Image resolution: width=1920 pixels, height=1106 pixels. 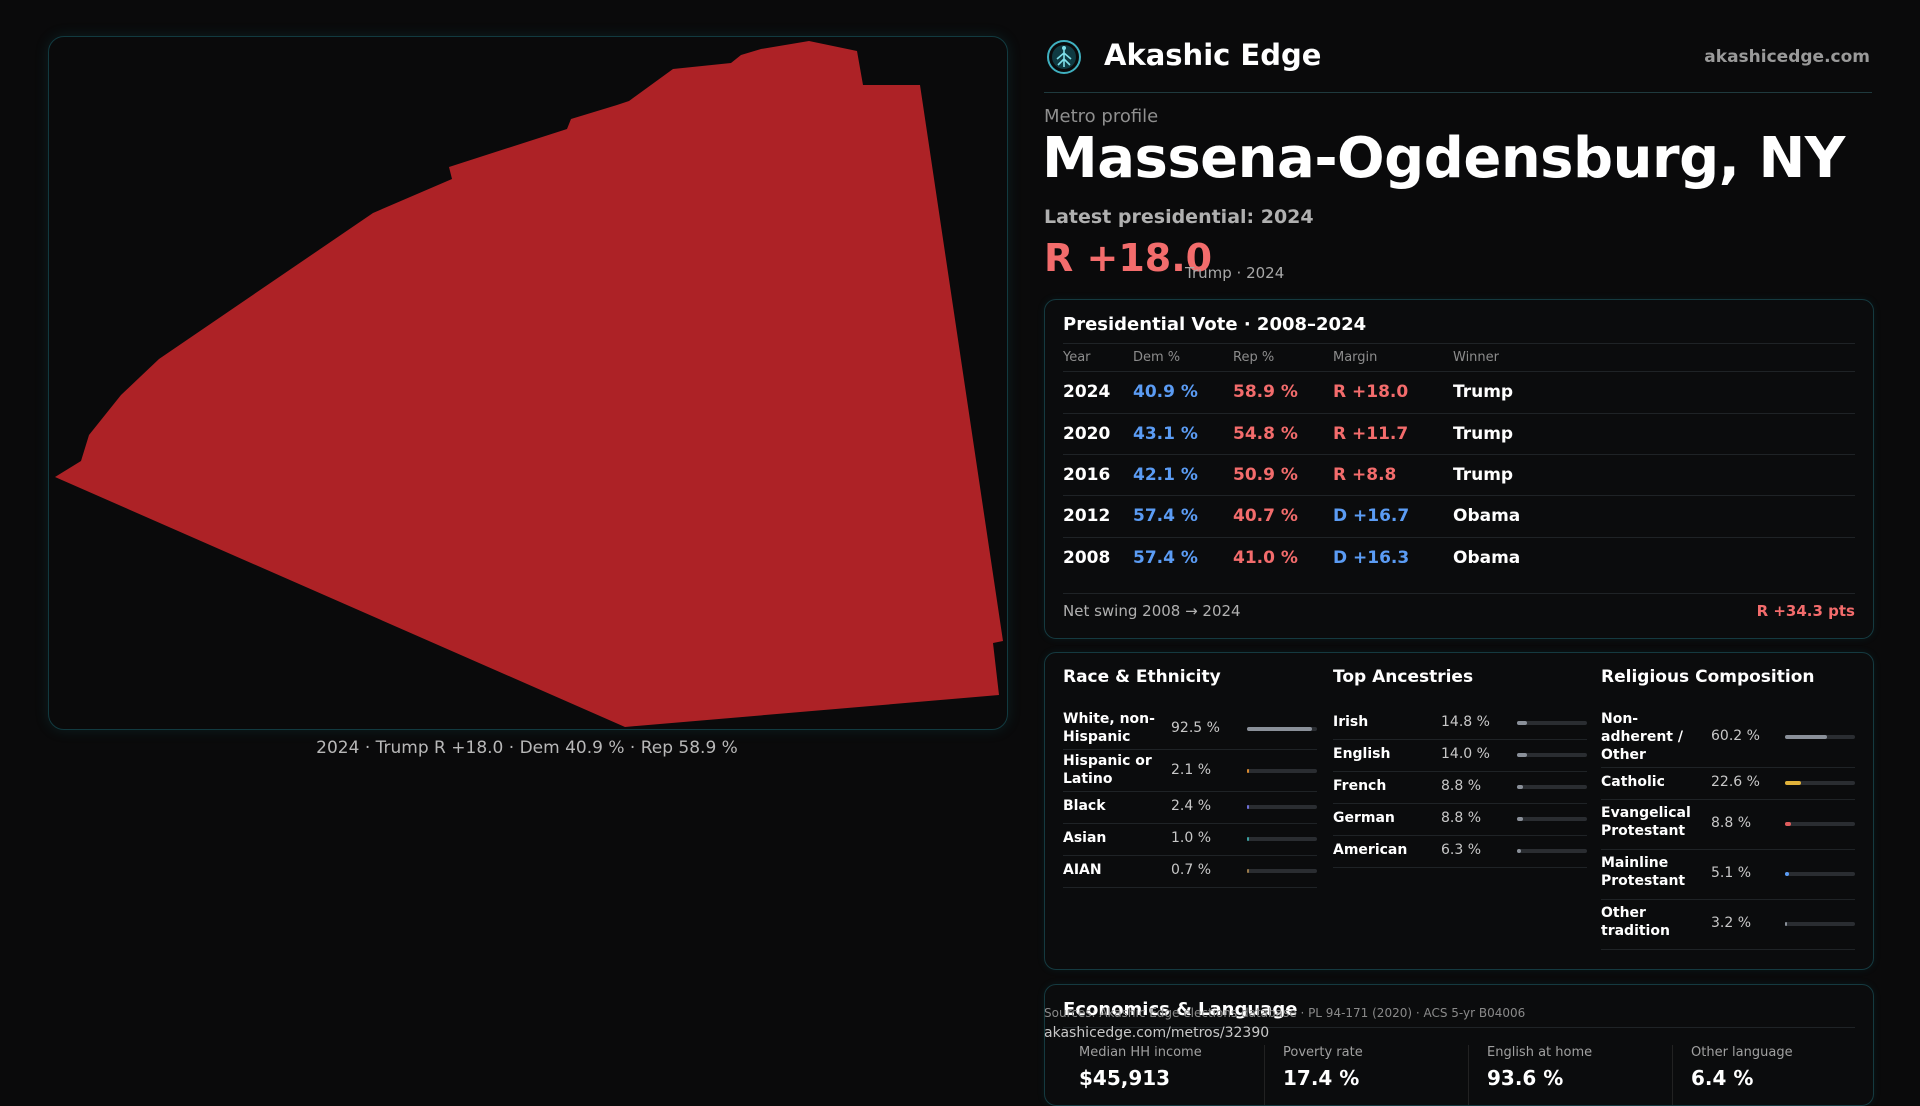 I want to click on tree-of-life-icon, so click(x=1064, y=57).